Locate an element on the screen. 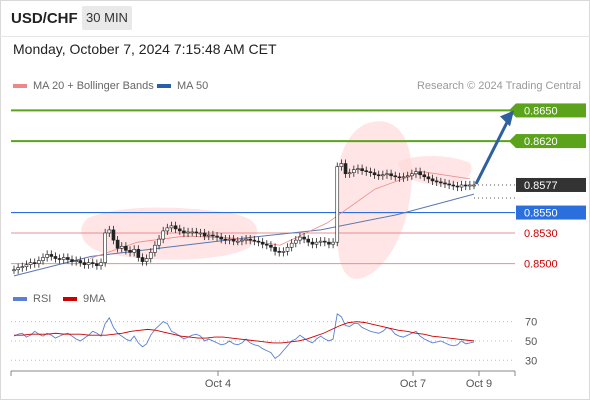  level-label-0.8550: 0.8550 is located at coordinates (541, 214).